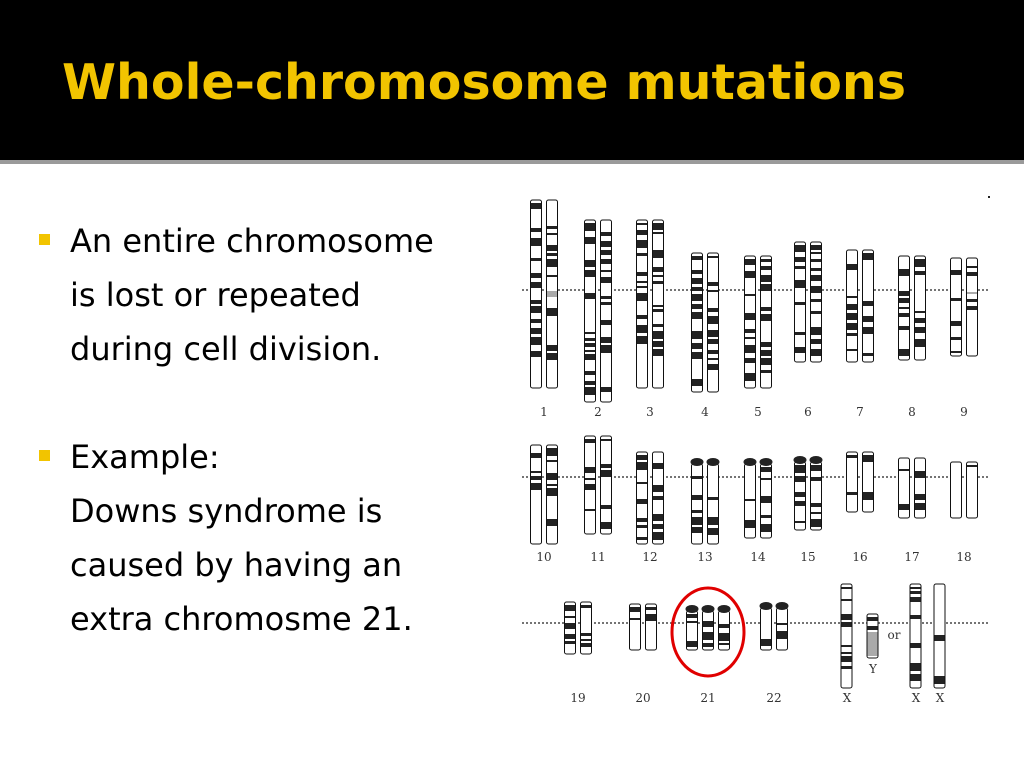 The image size is (1024, 768). I want to click on title-divider, so click(512, 162).